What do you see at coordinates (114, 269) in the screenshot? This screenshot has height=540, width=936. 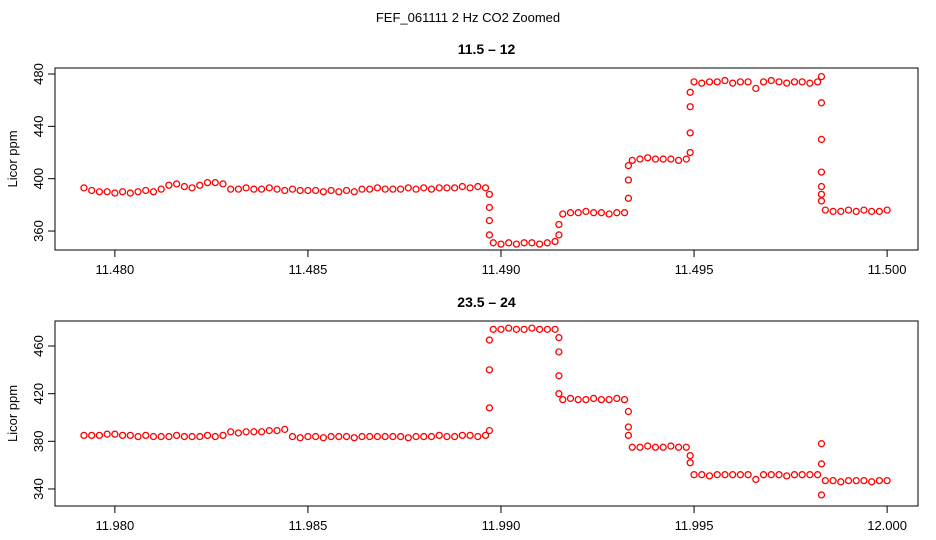 I see `x-tick-label: 11.480` at bounding box center [114, 269].